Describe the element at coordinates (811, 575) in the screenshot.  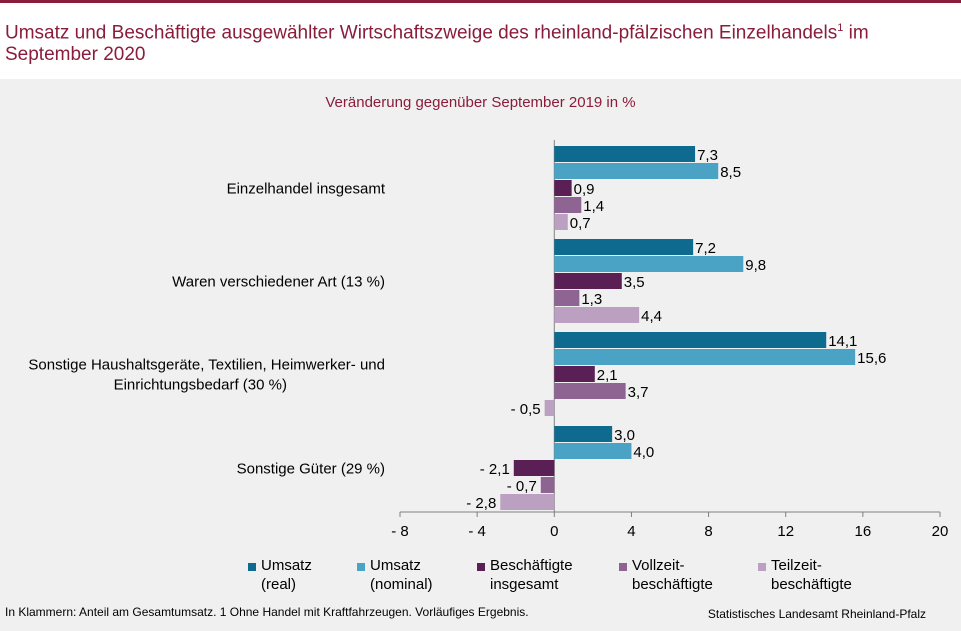
I see `legend-label: Teilzeit- beschäftigte` at that location.